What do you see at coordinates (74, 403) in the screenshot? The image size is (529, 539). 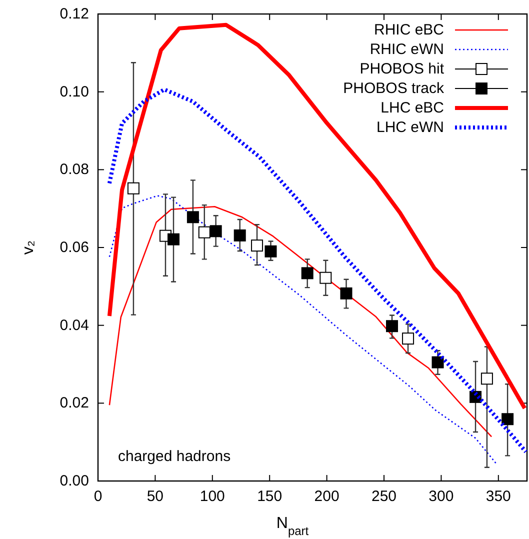 I see `y-tick-label: 0.02` at bounding box center [74, 403].